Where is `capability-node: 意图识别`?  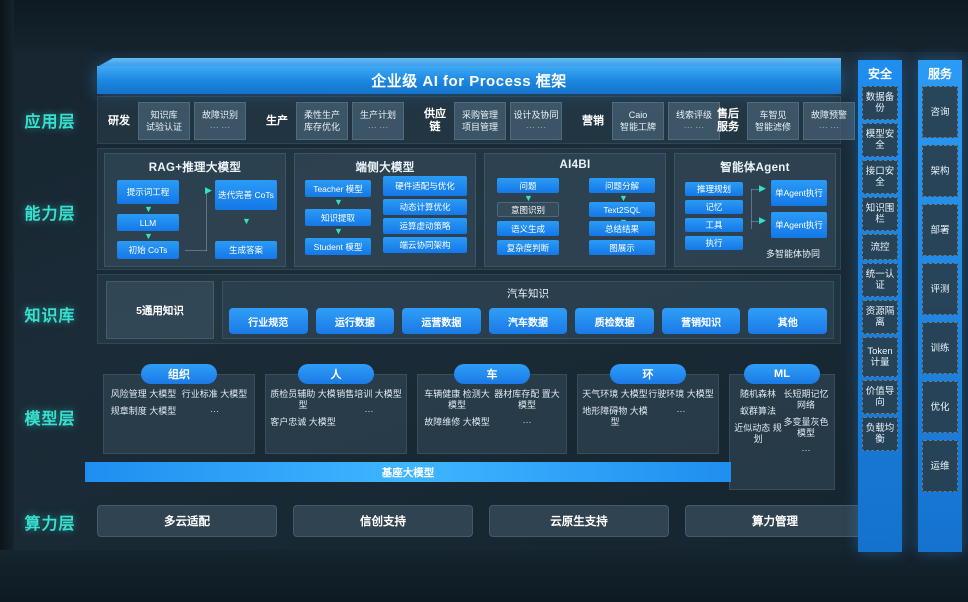
capability-node: 意图识别 is located at coordinates (528, 209).